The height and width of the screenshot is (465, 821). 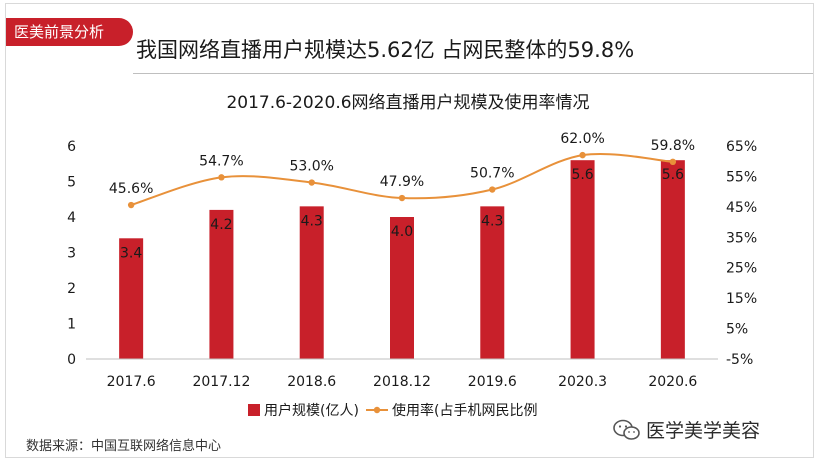 I want to click on watermark: 医学美学美容, so click(x=686, y=429).